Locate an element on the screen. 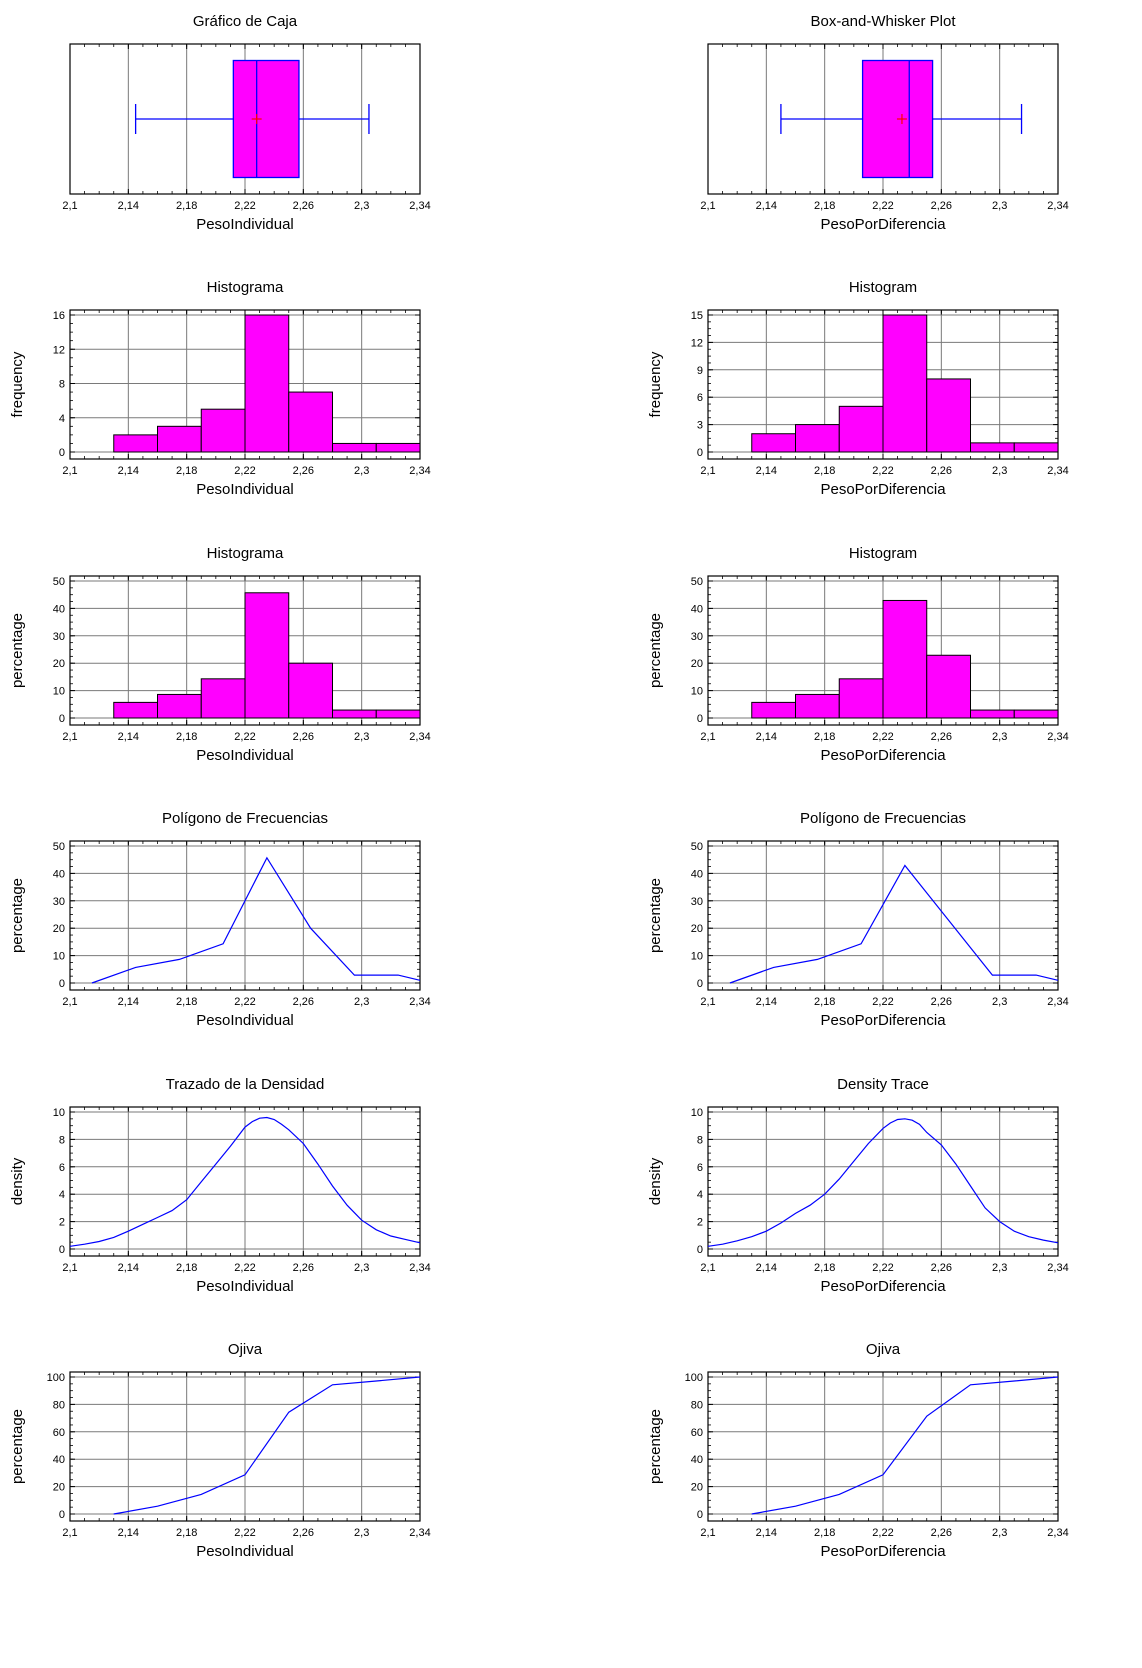 The image size is (1142, 1668). y-tick-label: 60 is located at coordinates (59, 1433).